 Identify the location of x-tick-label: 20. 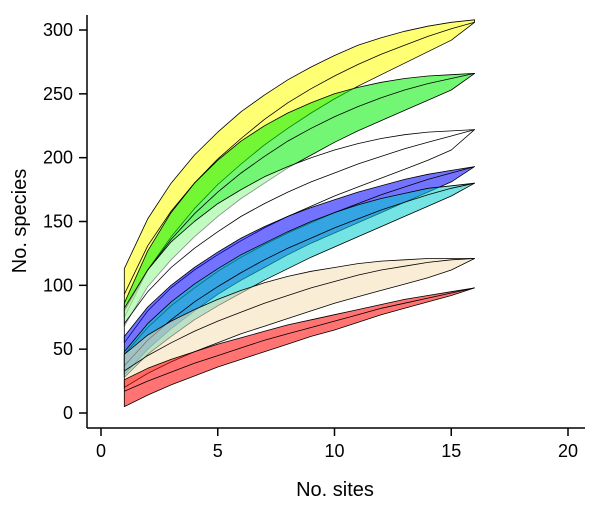
(568, 451).